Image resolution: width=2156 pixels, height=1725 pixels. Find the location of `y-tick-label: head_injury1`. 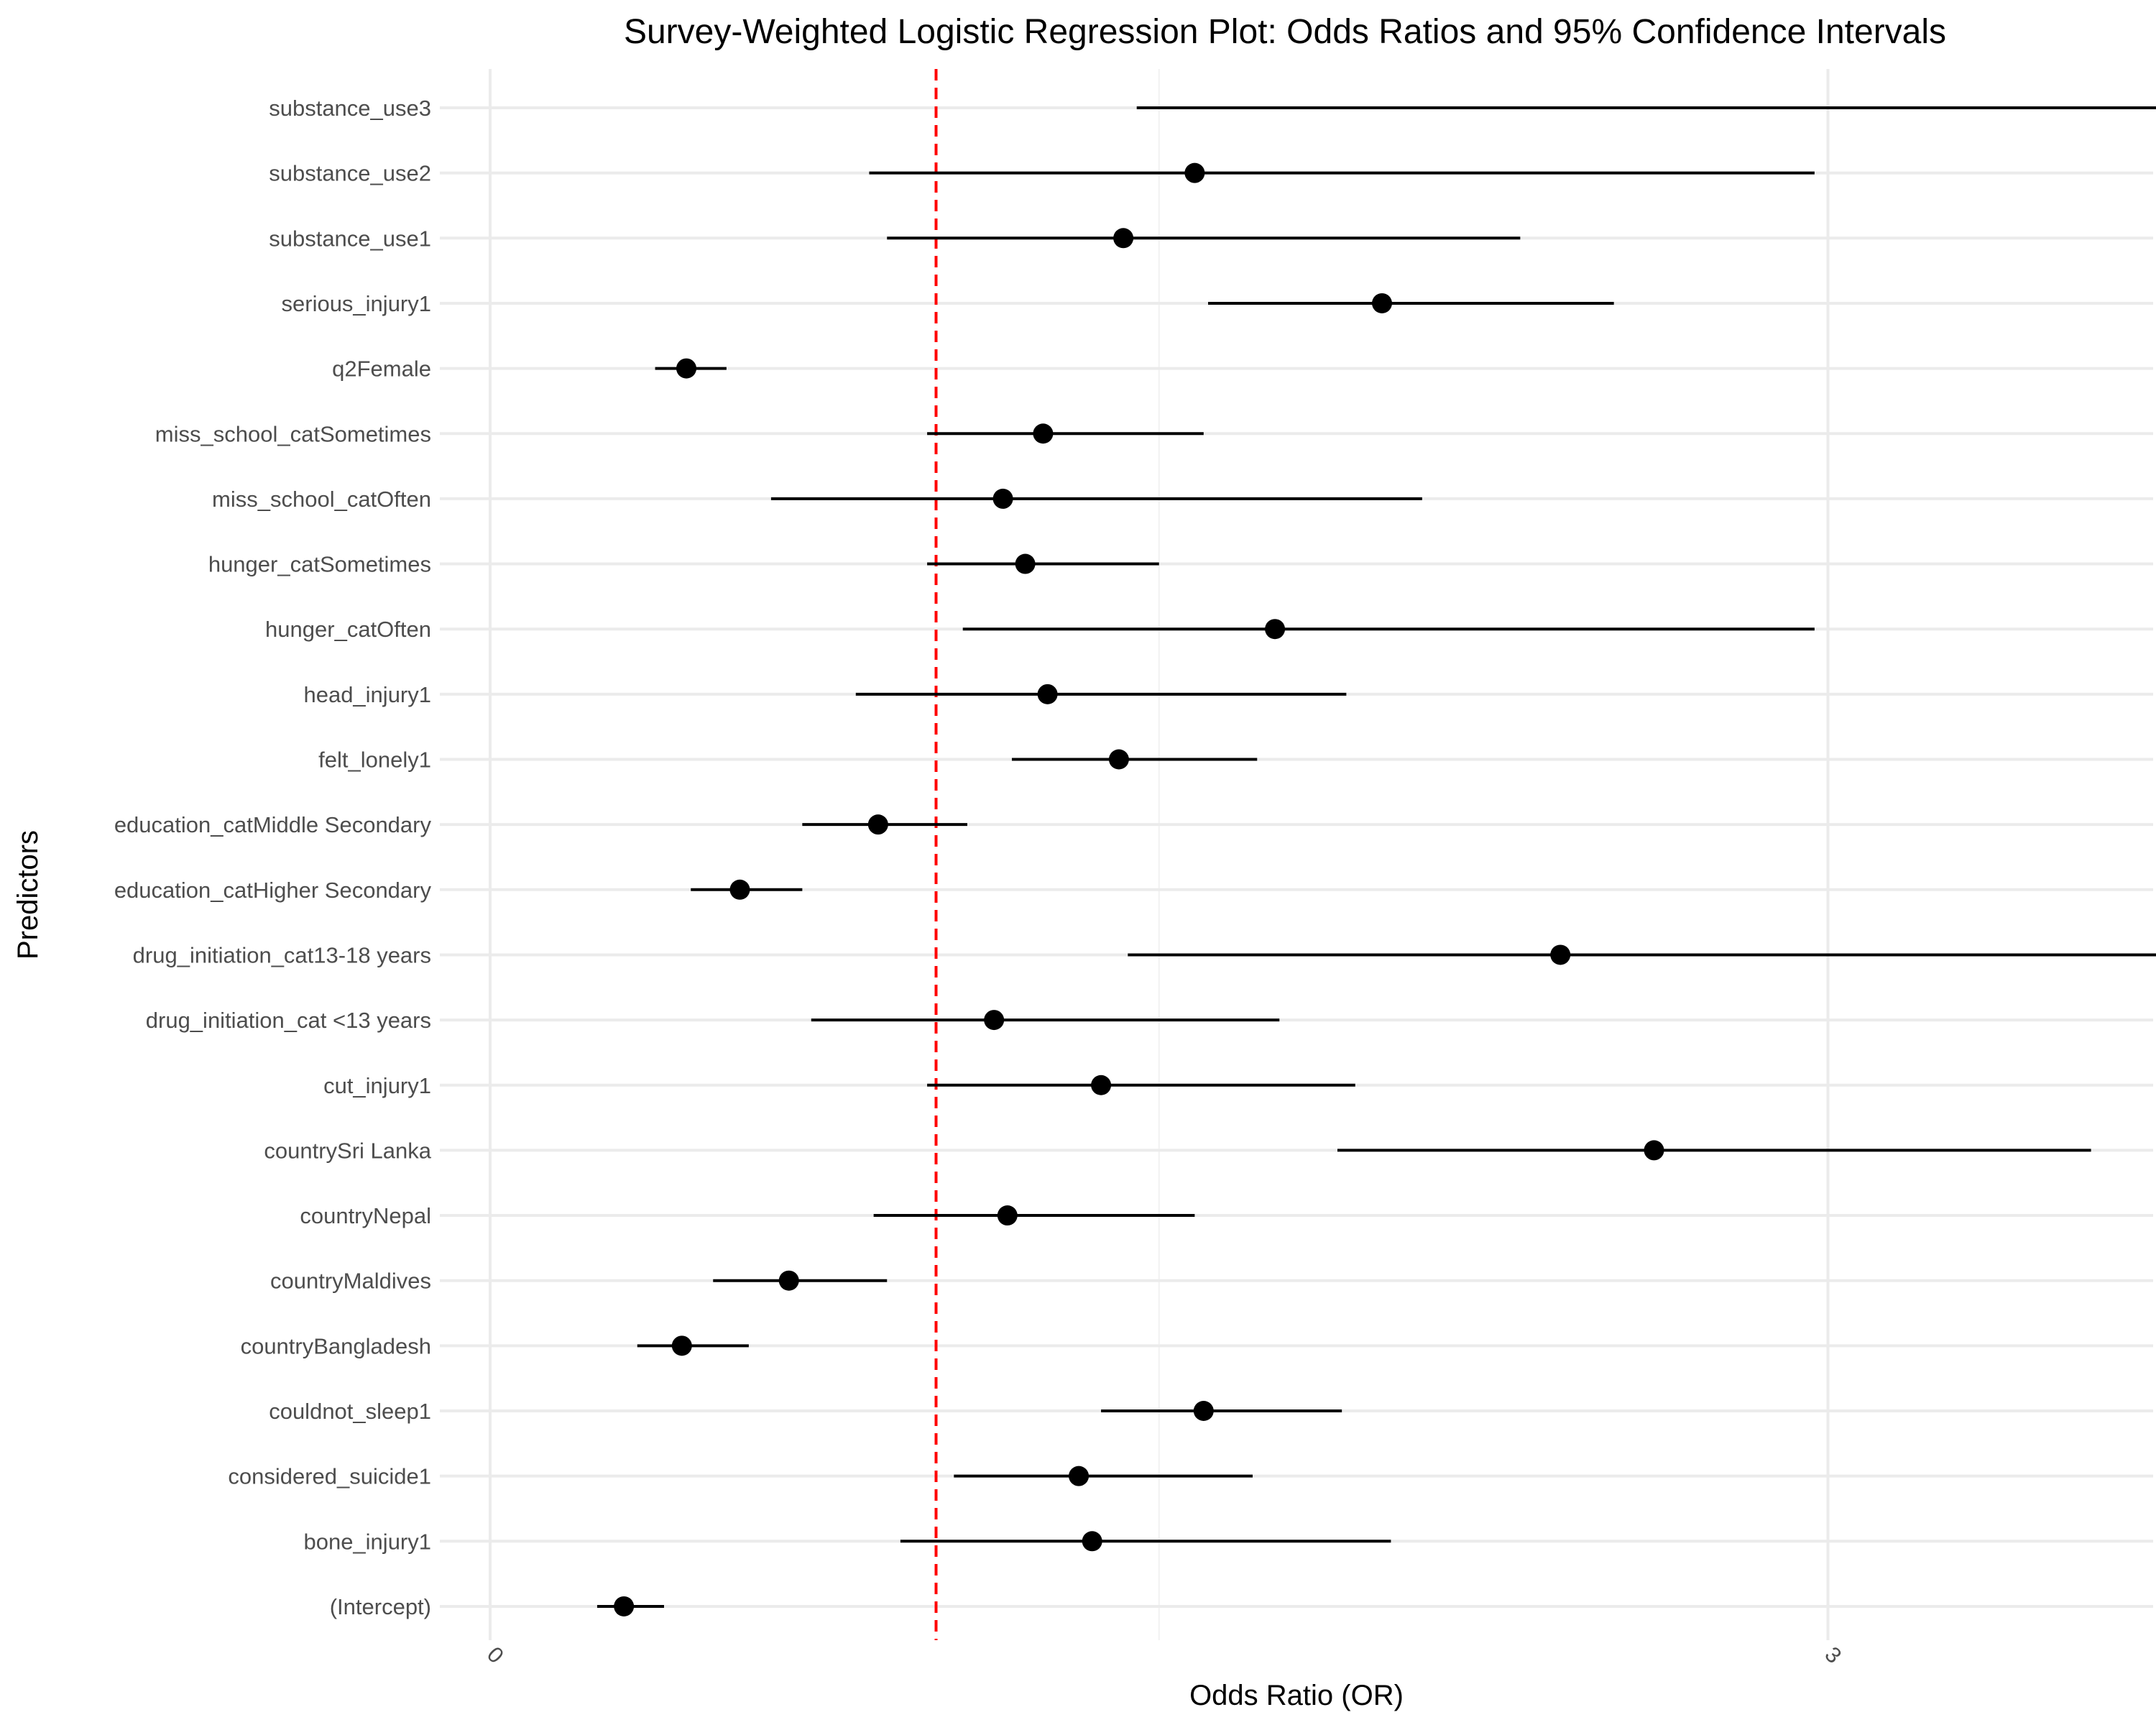

y-tick-label: head_injury1 is located at coordinates (367, 694).